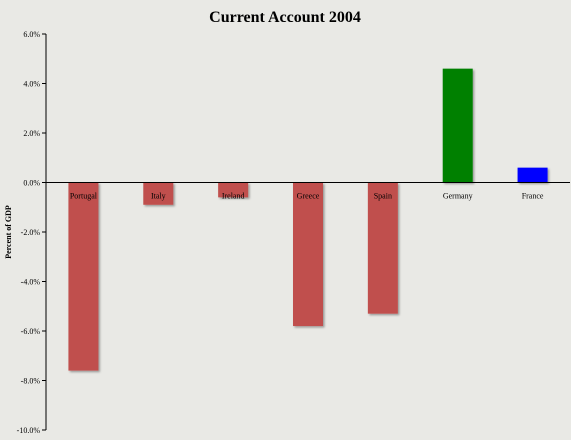 The width and height of the screenshot is (571, 440). I want to click on category-label-portugal: Portugal, so click(84, 196).